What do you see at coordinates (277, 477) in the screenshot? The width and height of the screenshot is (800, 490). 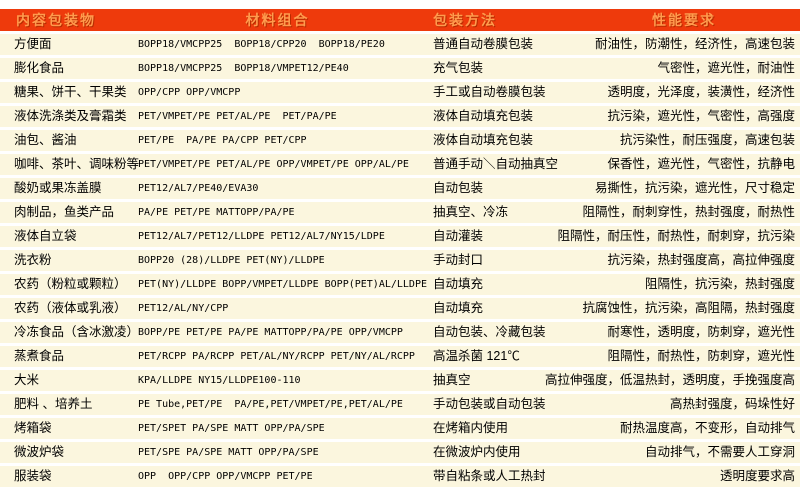 I see `cell-materials: OPP OPP/CPP OPP/VMCPP PET/PE` at bounding box center [277, 477].